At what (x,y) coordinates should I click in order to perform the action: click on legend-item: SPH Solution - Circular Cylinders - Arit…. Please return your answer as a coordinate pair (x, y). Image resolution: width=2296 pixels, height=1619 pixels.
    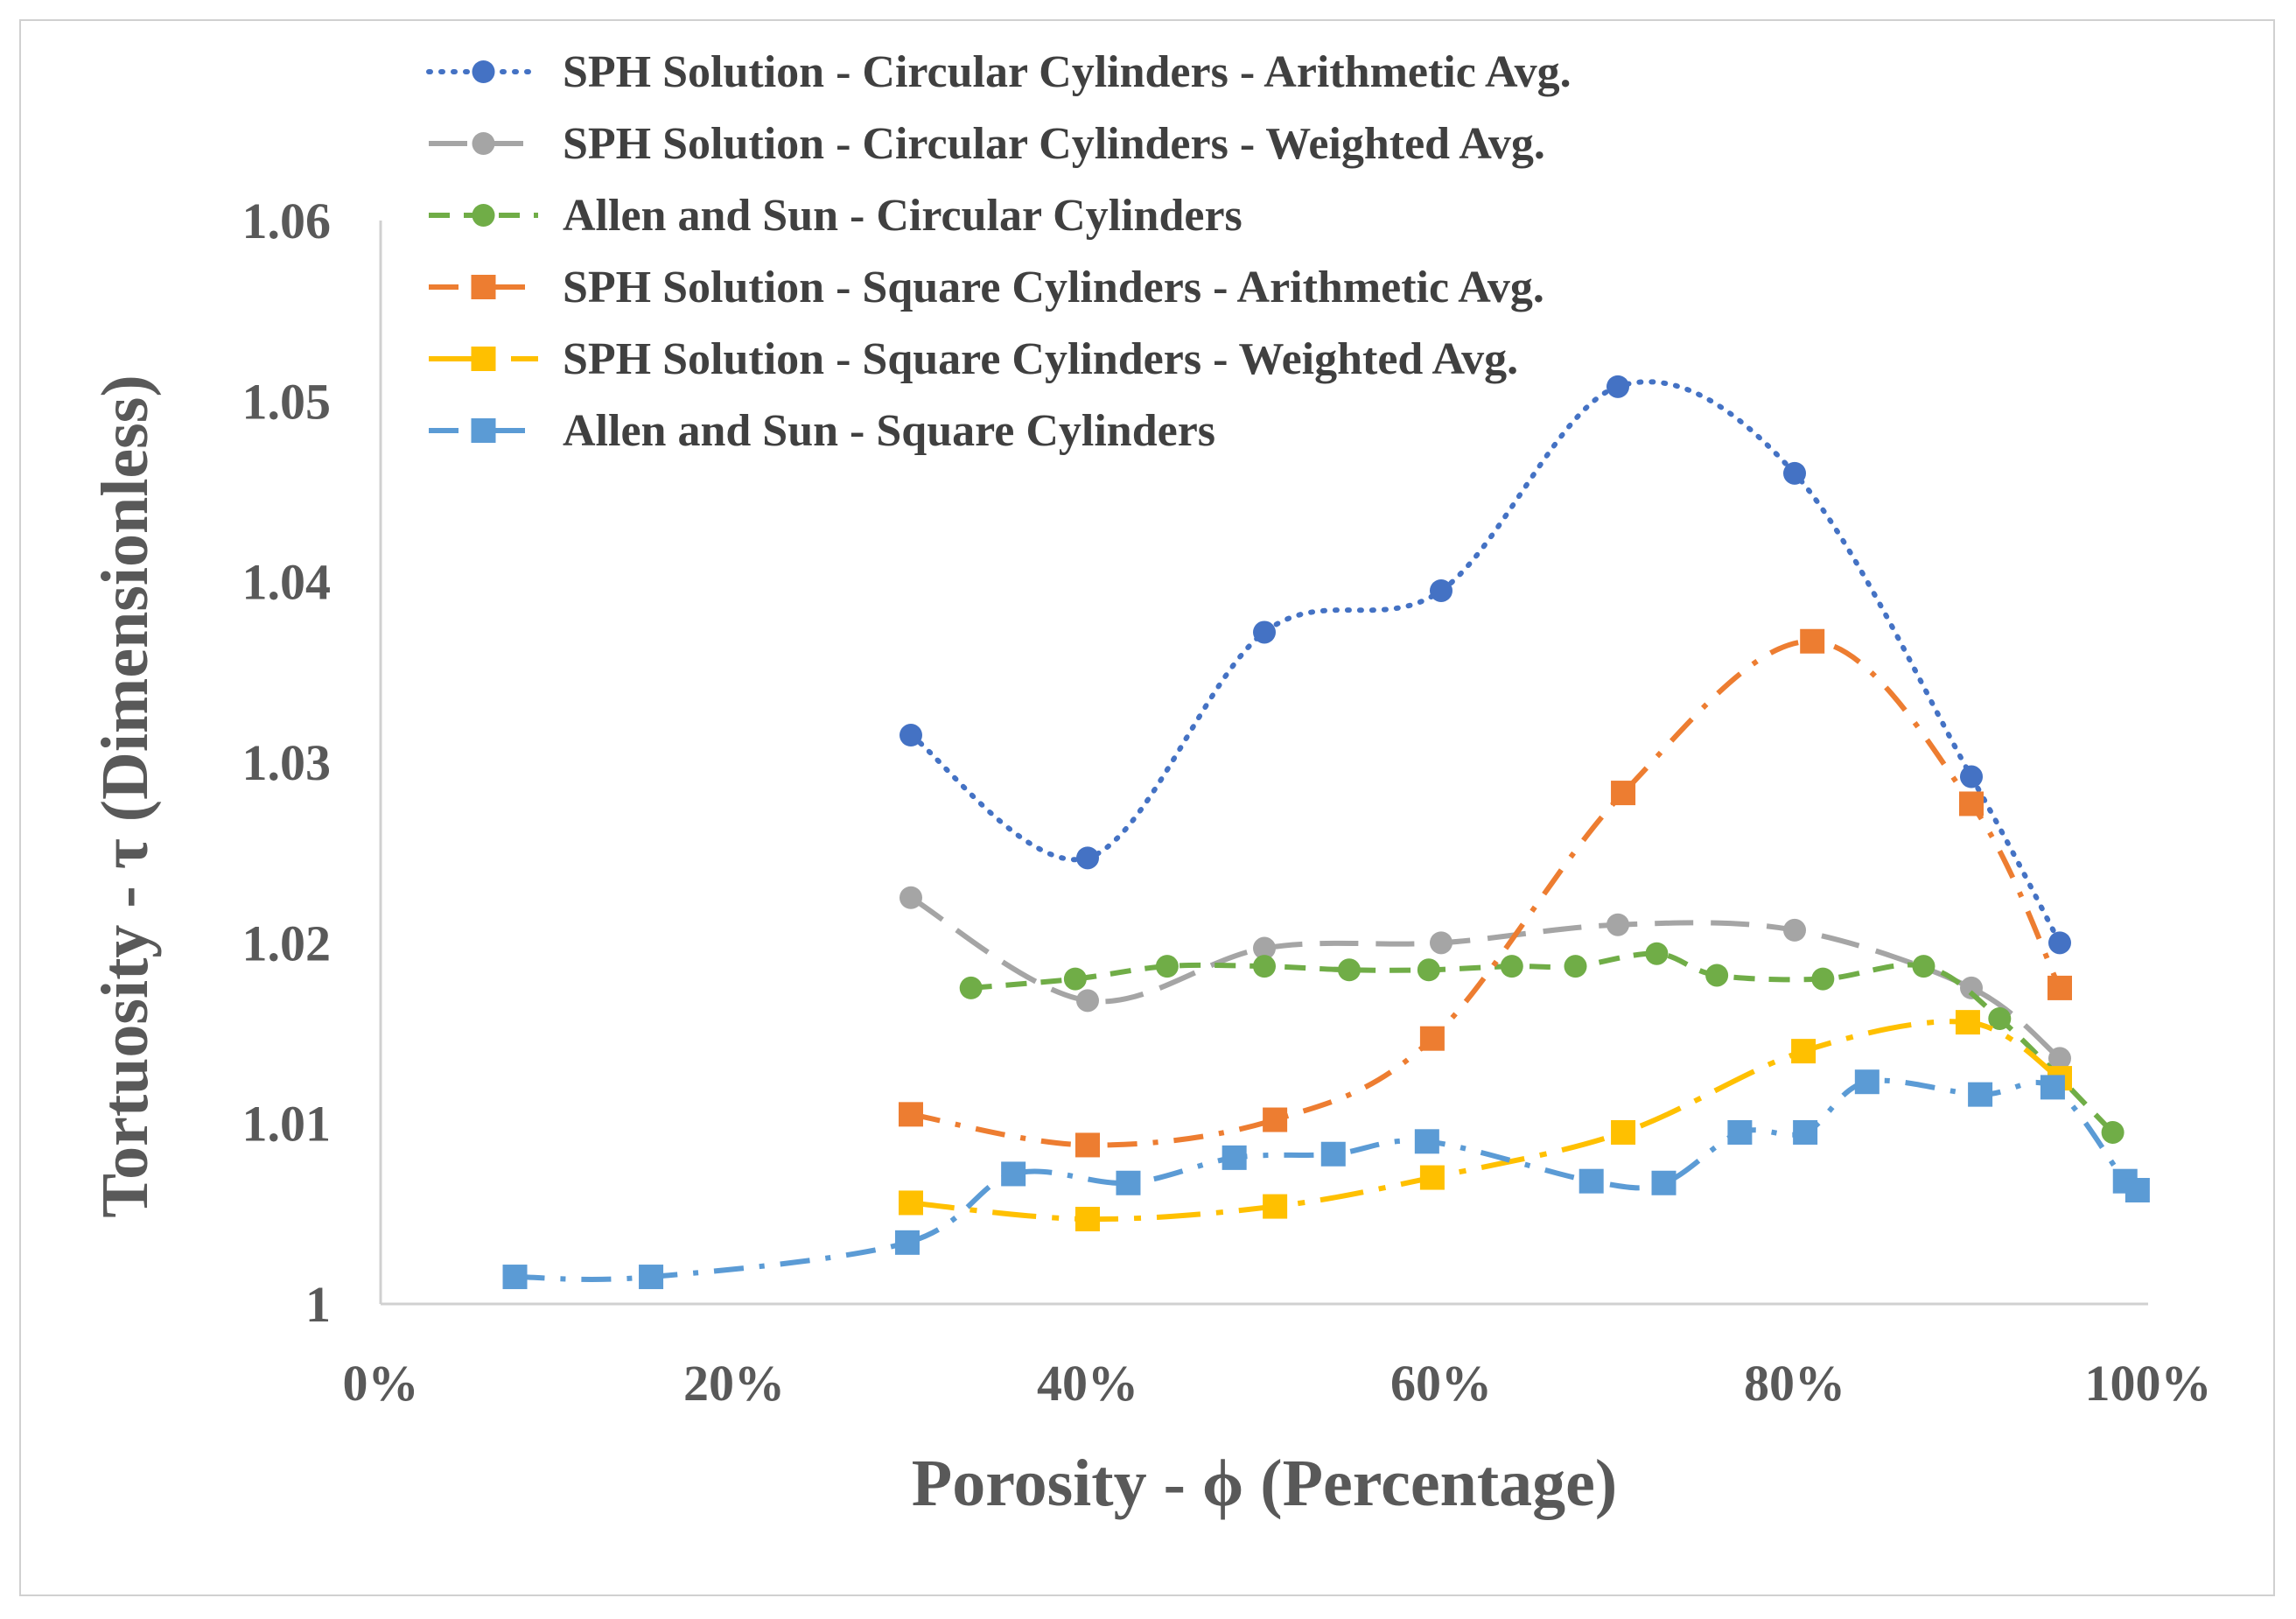
    Looking at the image, I should click on (999, 72).